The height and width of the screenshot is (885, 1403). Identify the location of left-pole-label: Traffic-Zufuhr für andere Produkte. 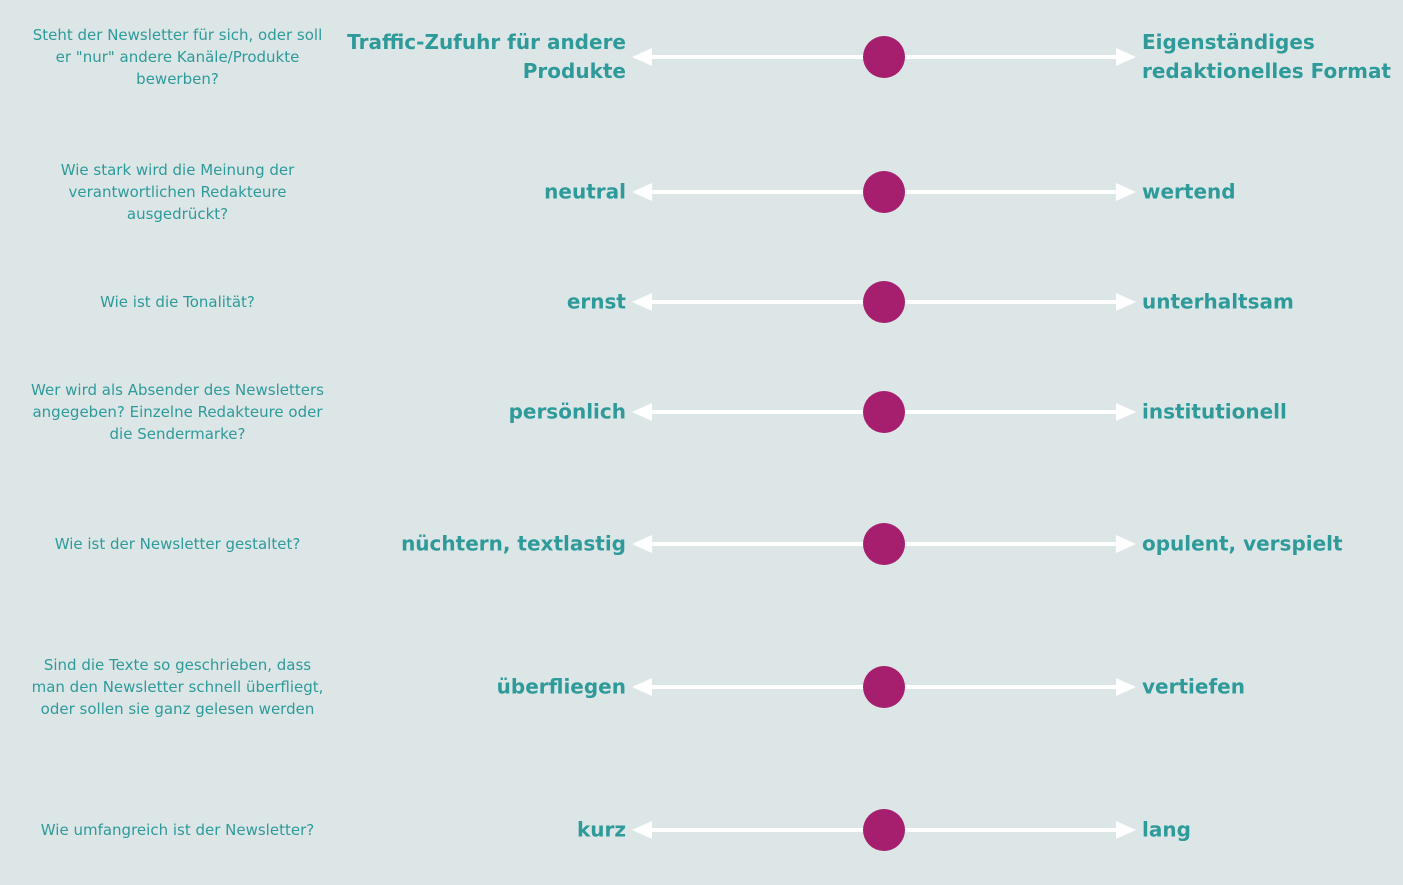
(486, 56).